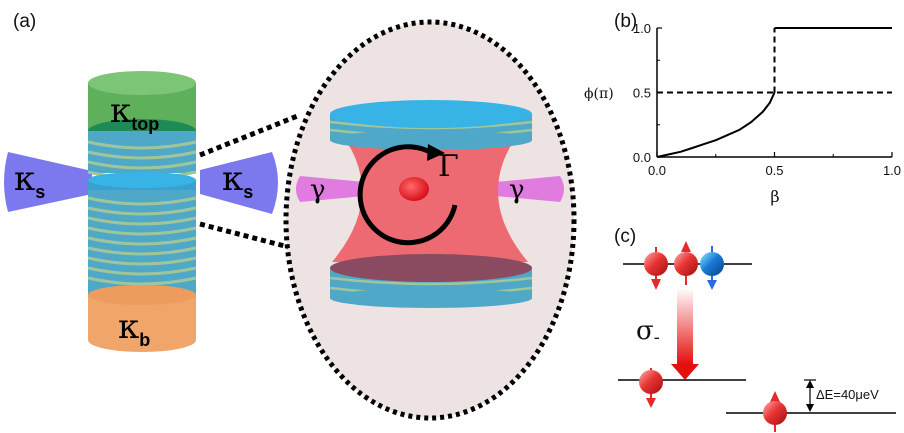 The image size is (904, 433). What do you see at coordinates (847, 394) in the screenshot?
I see `delta-e-label: ΔE=40μeV` at bounding box center [847, 394].